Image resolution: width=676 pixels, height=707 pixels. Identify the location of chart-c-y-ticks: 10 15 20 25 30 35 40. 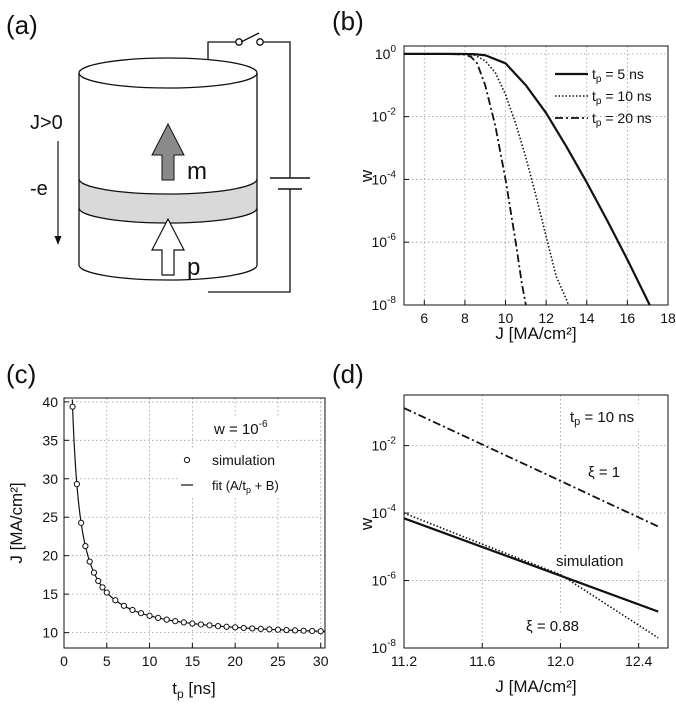
(55, 517).